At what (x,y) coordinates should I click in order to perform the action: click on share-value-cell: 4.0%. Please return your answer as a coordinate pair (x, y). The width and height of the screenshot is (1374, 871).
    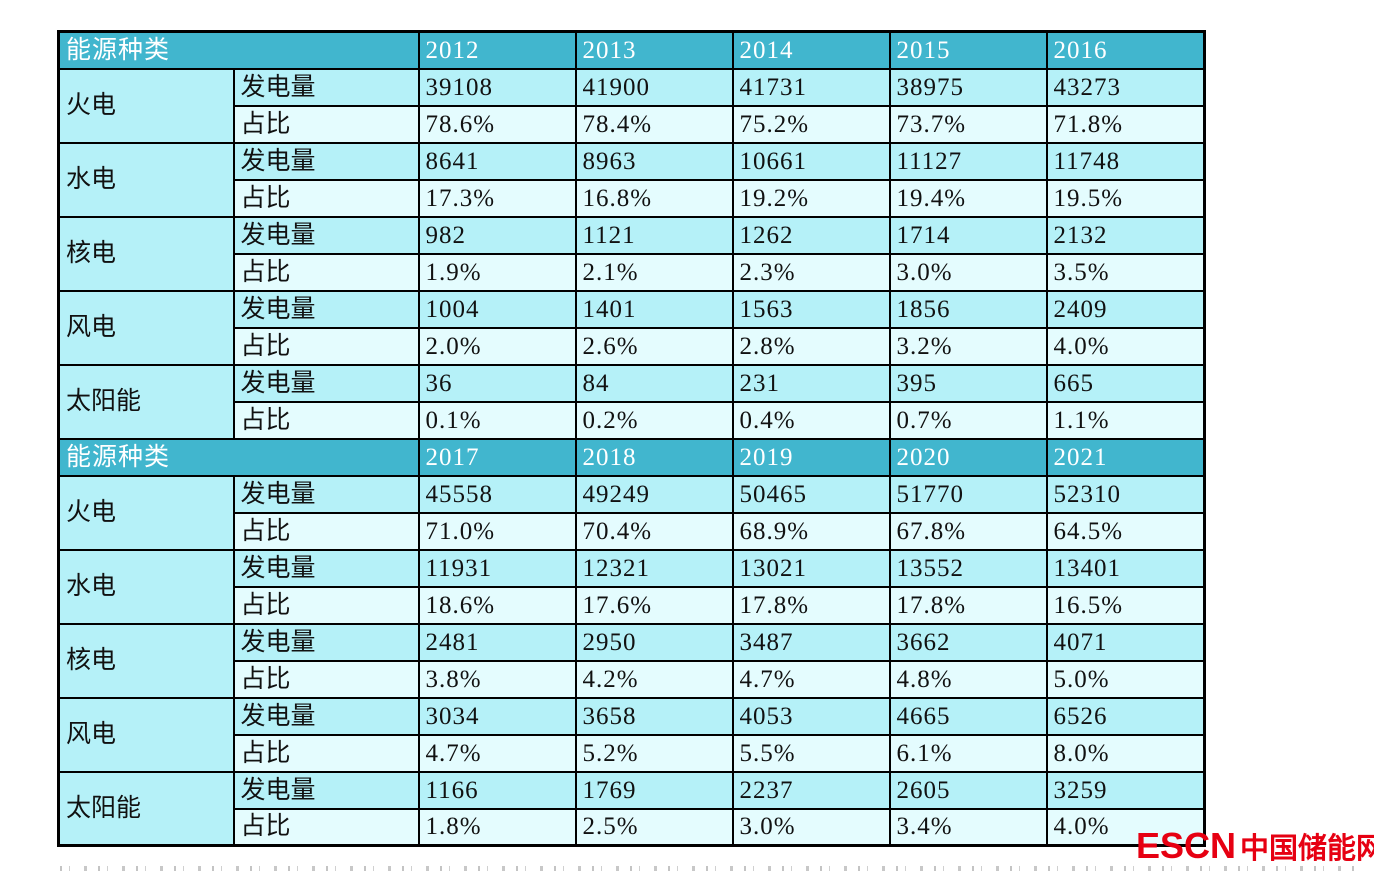
    Looking at the image, I should click on (1125, 827).